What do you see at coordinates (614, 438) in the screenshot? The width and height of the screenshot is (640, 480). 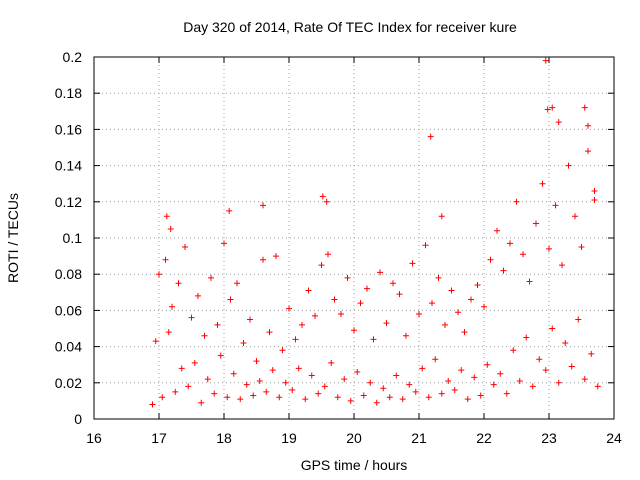 I see `x-tick-label: 24` at bounding box center [614, 438].